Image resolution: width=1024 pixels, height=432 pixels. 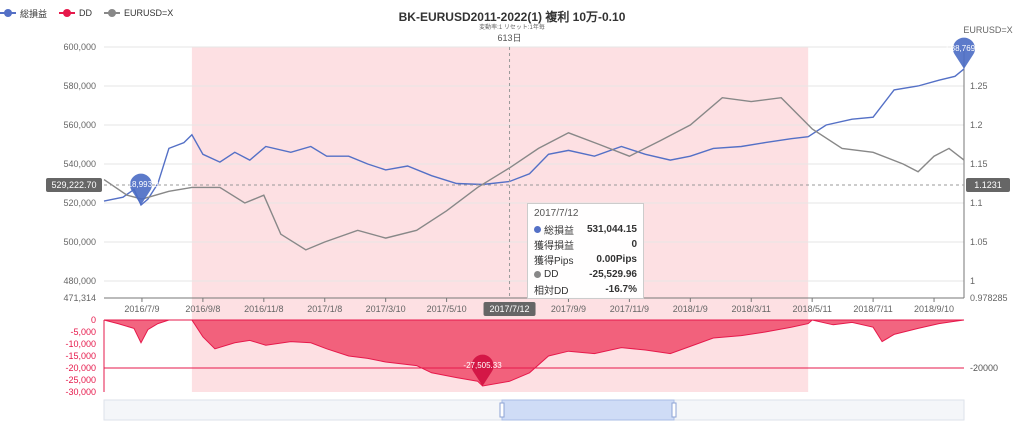 I want to click on tooltip-row-relative-dd: 相対DD -16.7%, so click(x=585, y=289).